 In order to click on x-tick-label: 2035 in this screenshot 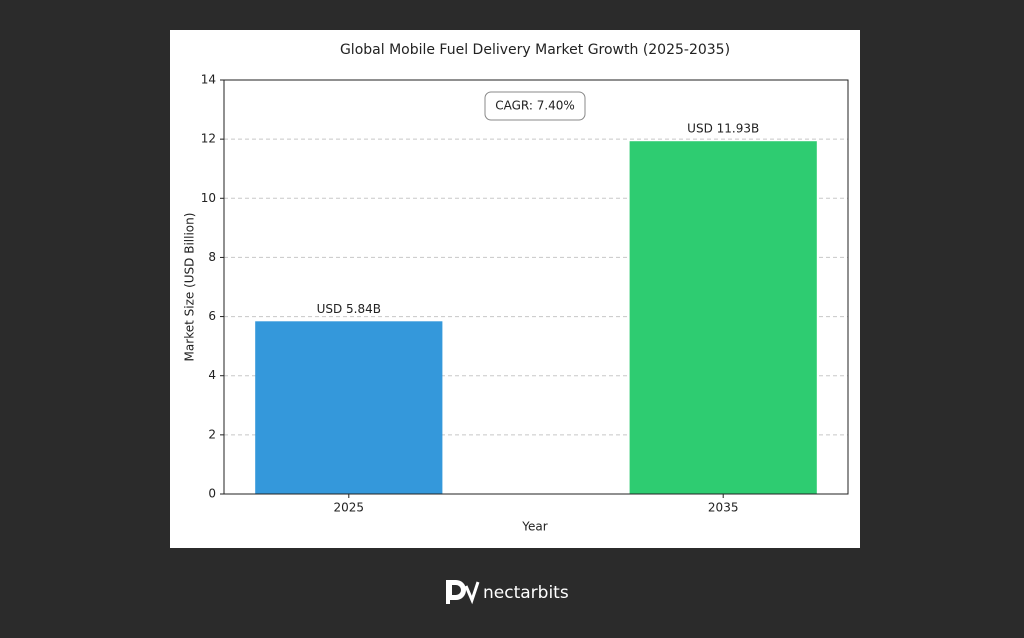, I will do `click(723, 508)`.